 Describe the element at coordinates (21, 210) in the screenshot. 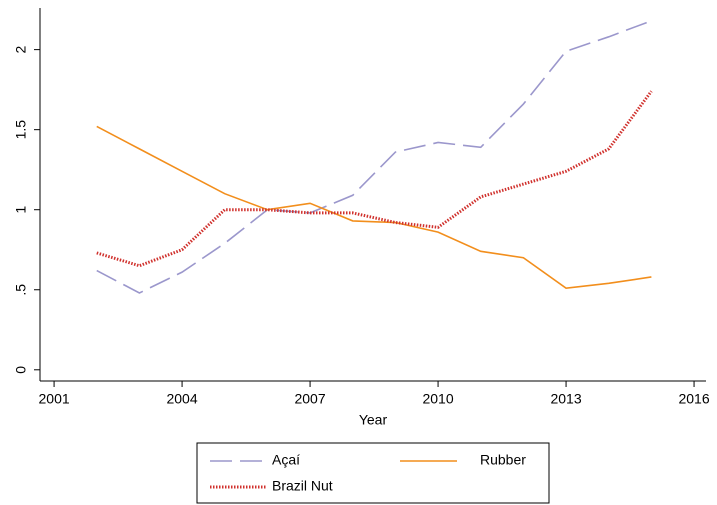

I see `y-tick-label: 1` at that location.